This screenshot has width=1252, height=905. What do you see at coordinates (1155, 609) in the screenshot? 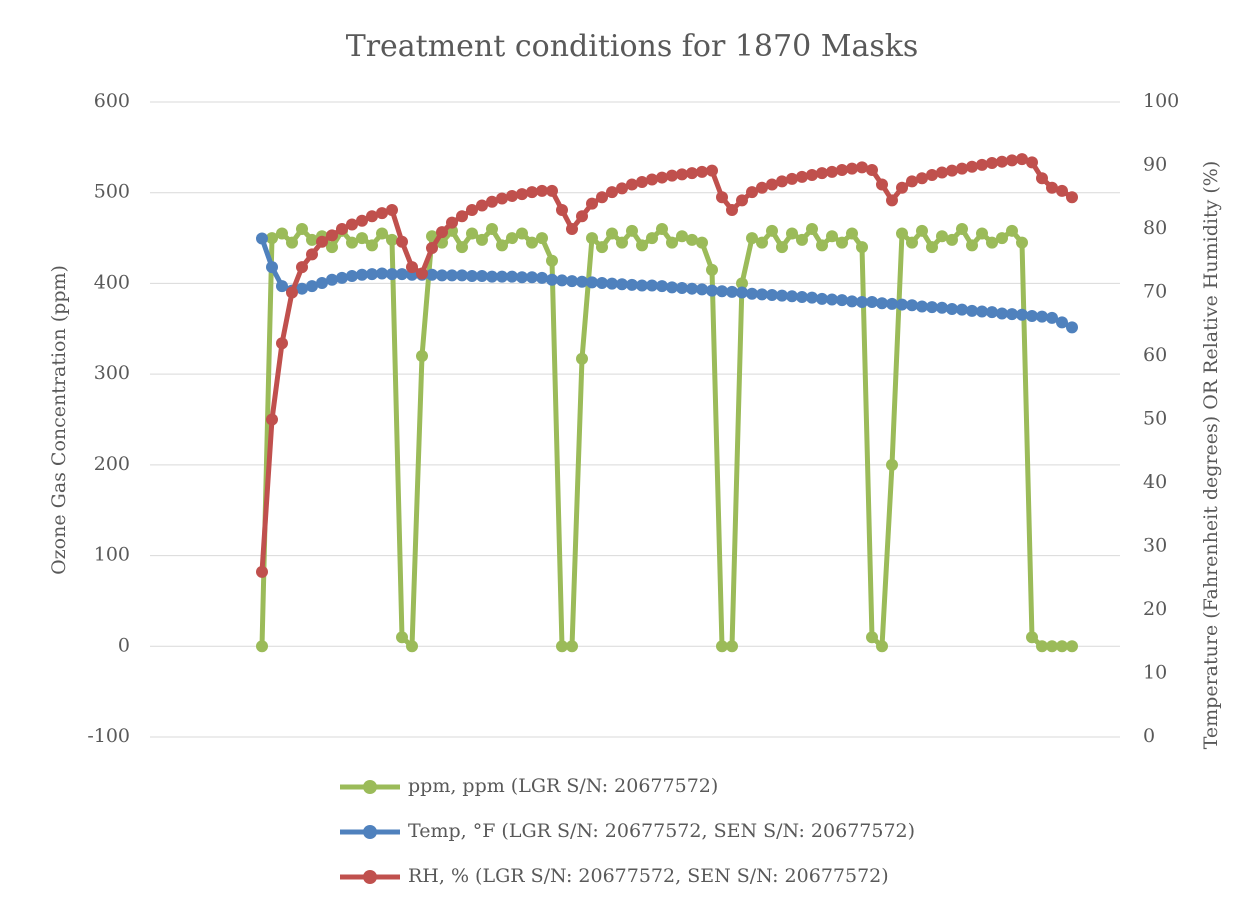
I see `y2-tick-label: 20` at bounding box center [1155, 609].